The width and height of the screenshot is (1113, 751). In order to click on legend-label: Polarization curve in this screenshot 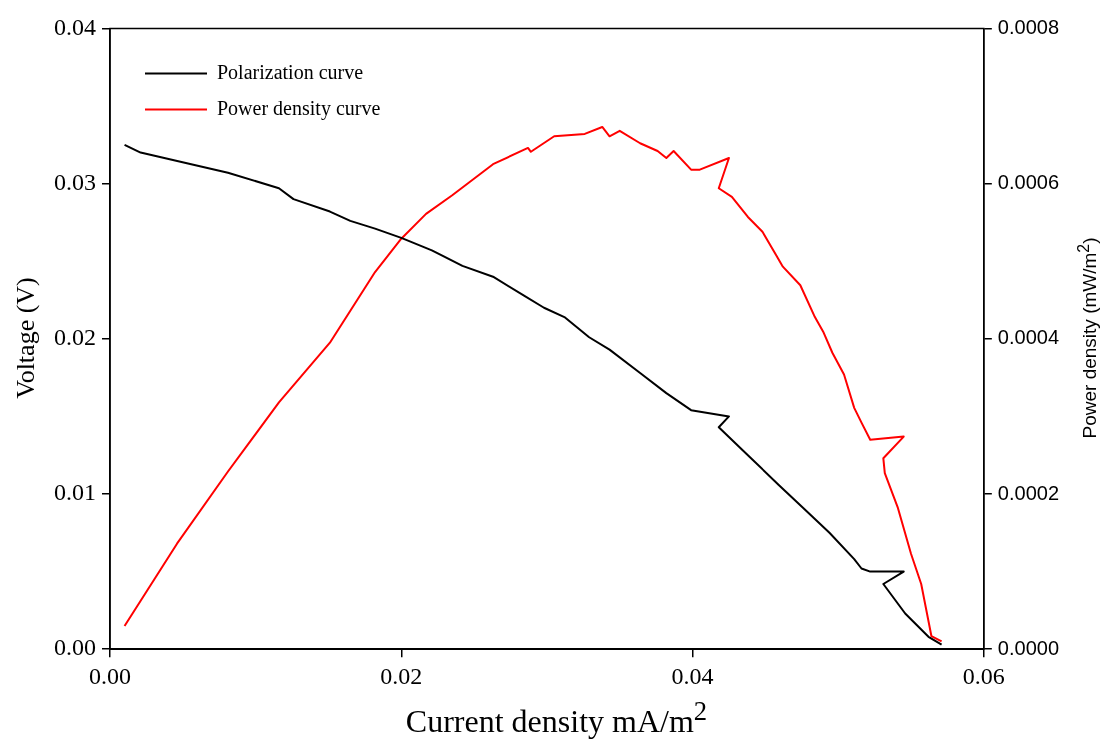, I will do `click(290, 71)`.